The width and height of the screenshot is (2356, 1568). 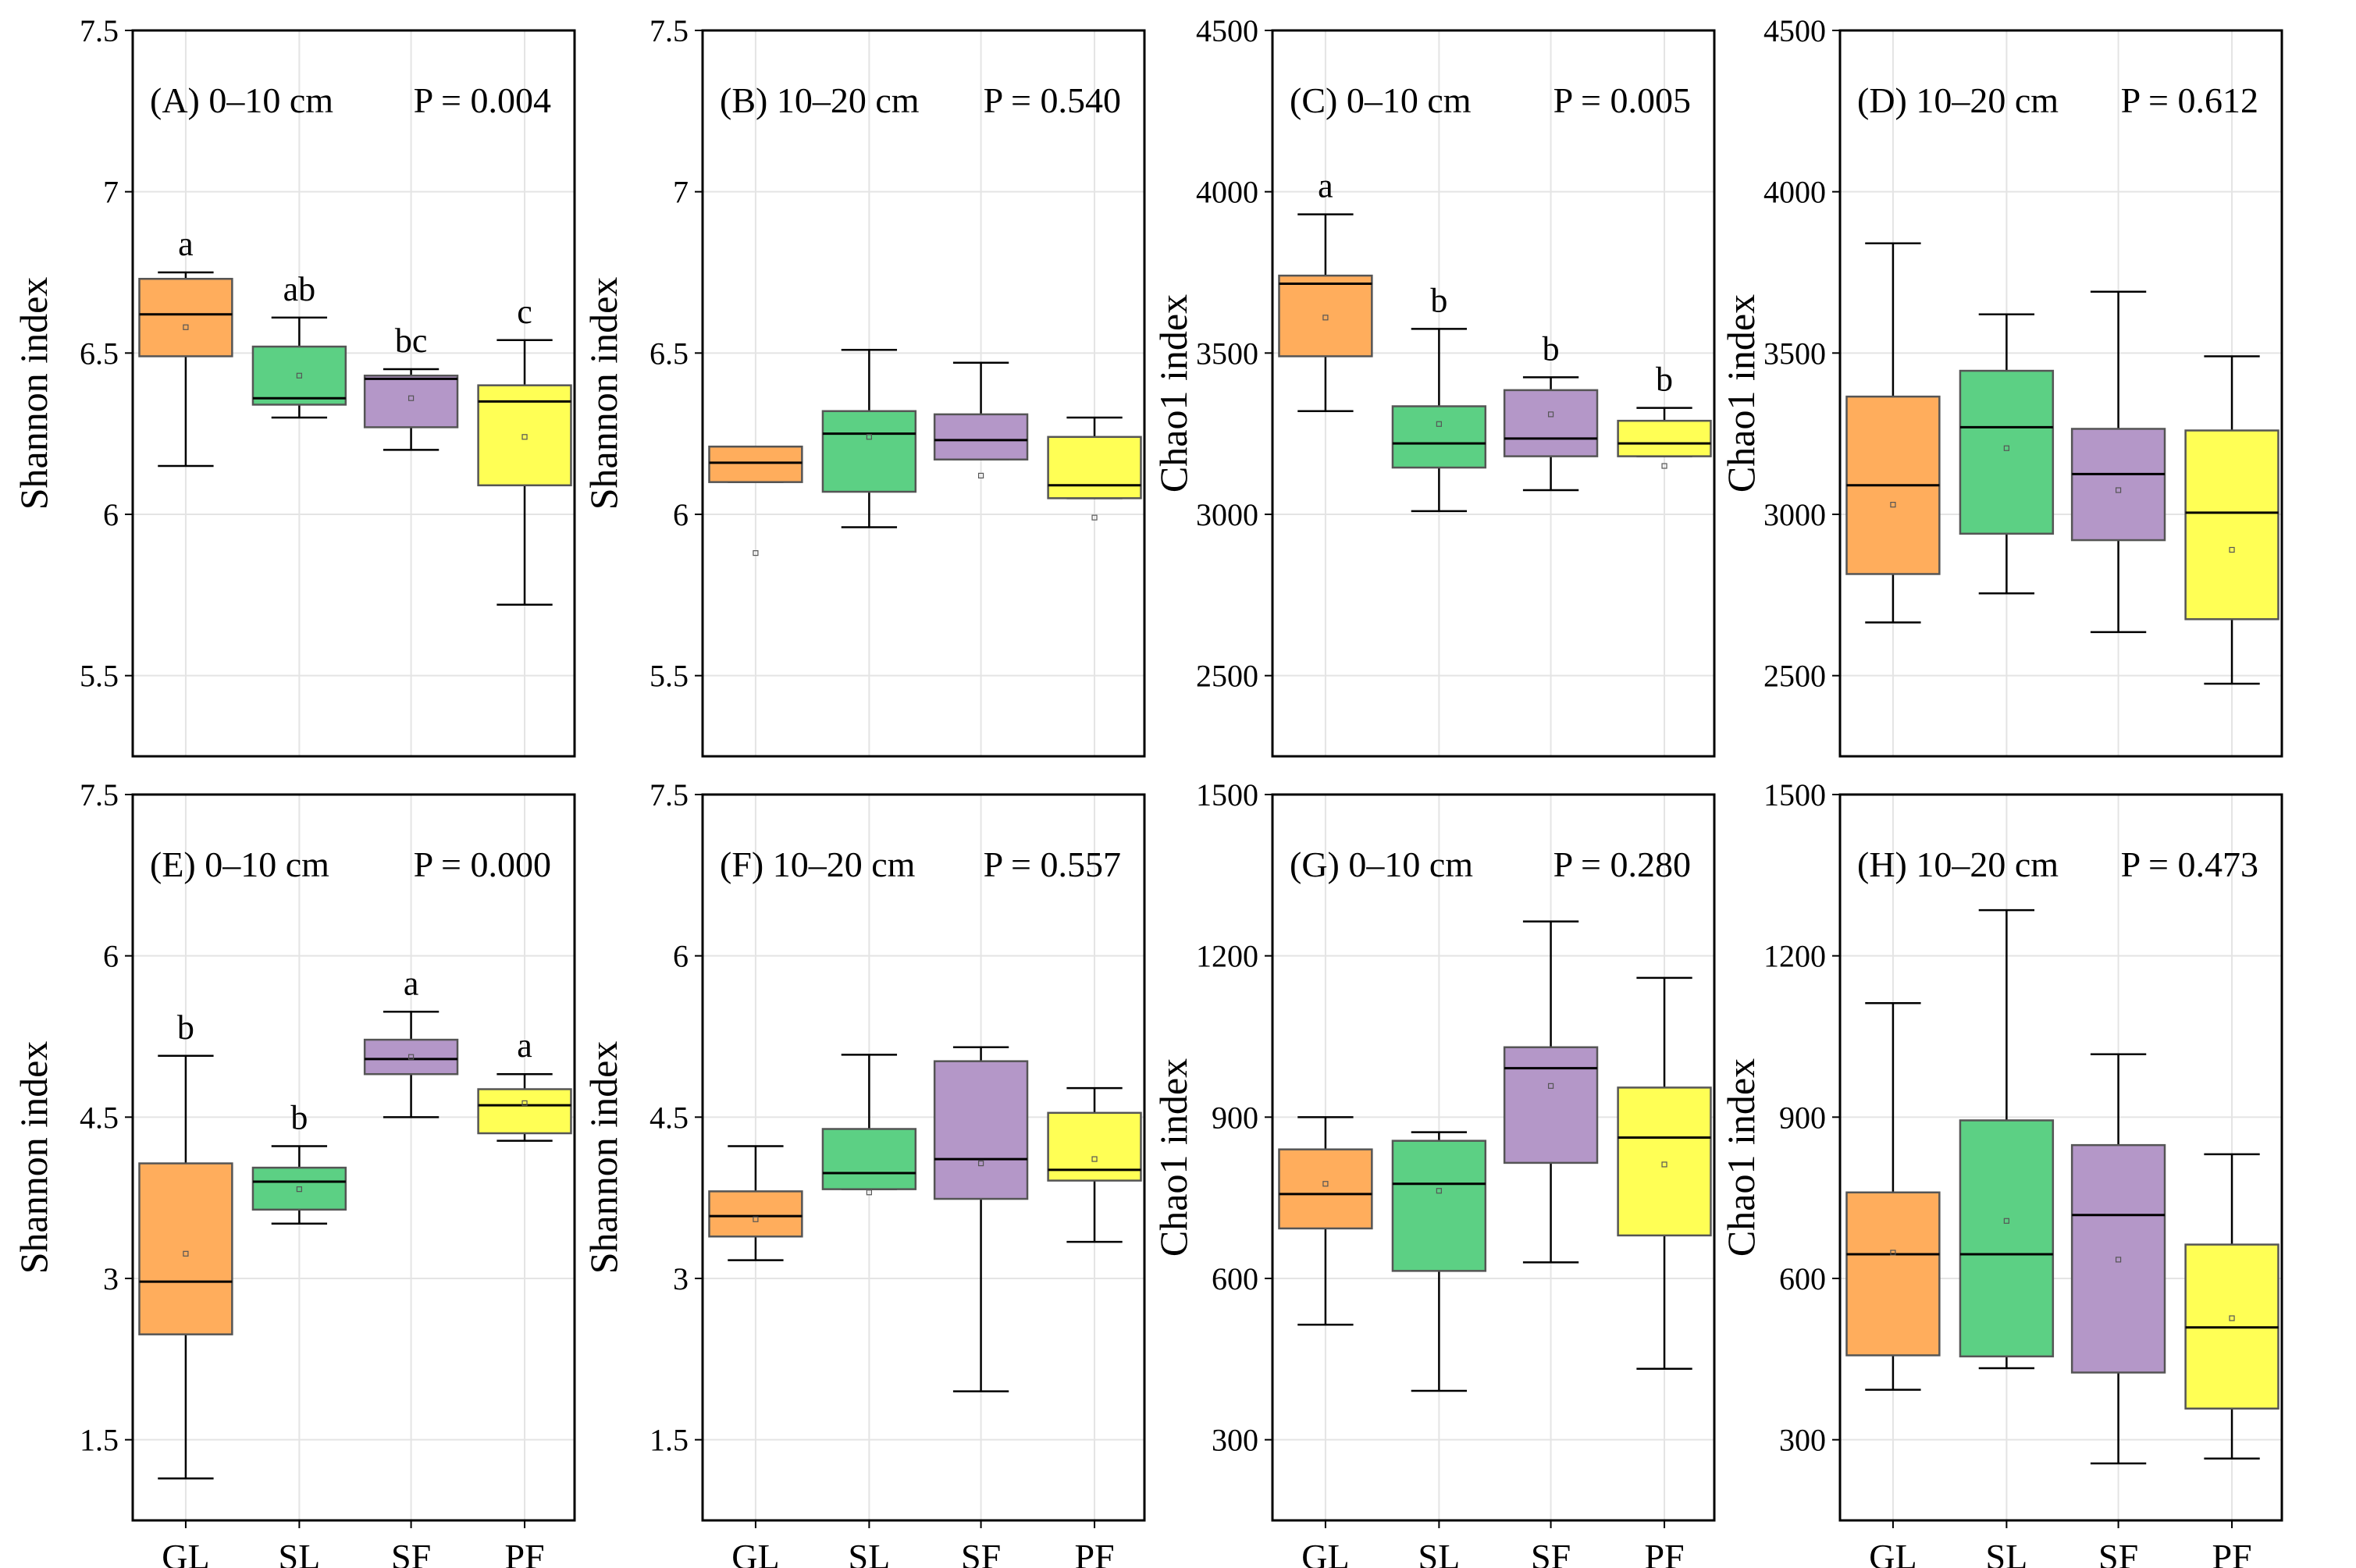 I want to click on panel-title: (E) 0–10 cm, so click(x=239, y=864).